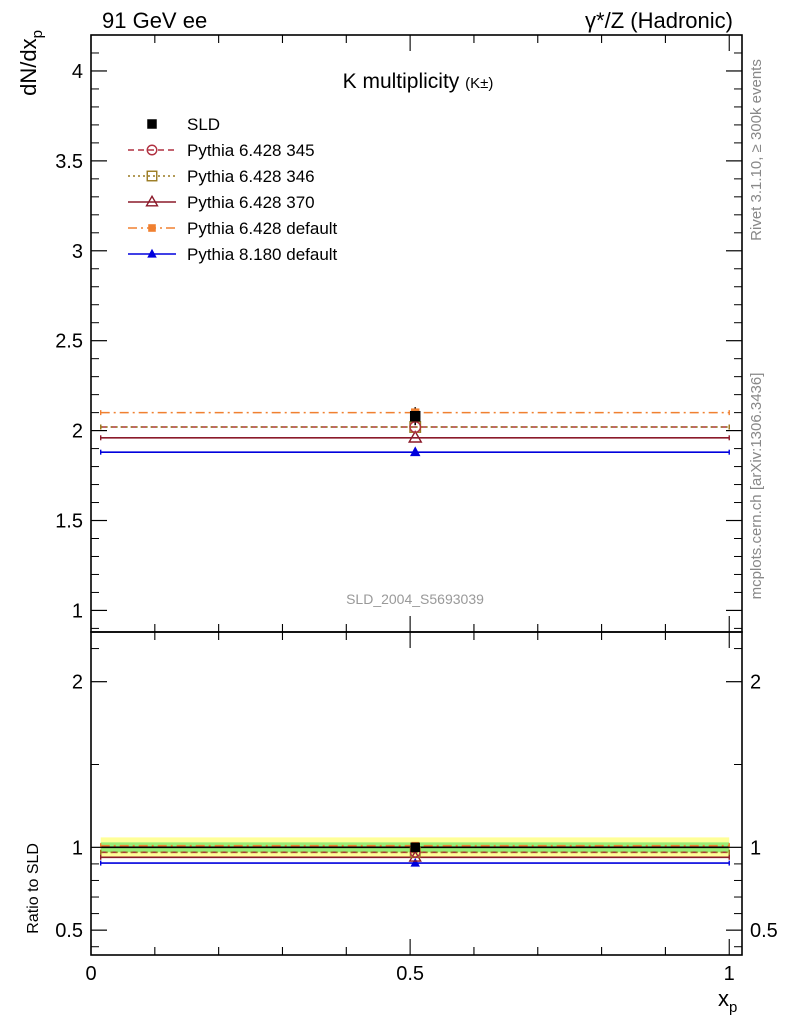 The image size is (786, 1024). Describe the element at coordinates (77, 252) in the screenshot. I see `main-ytick-label-4: 3` at that location.